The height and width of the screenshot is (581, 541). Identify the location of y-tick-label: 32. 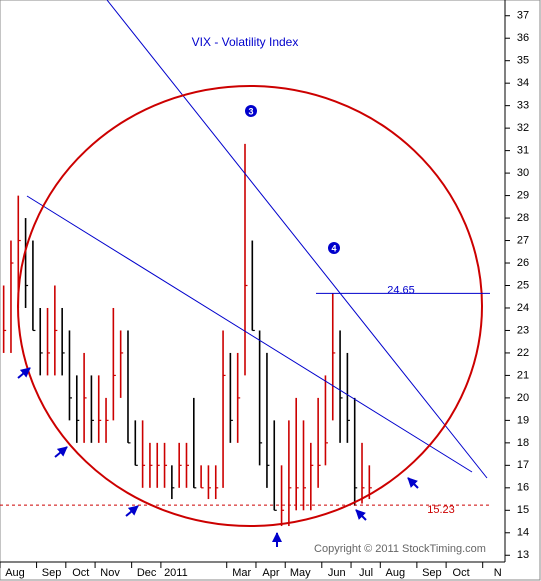
(523, 128).